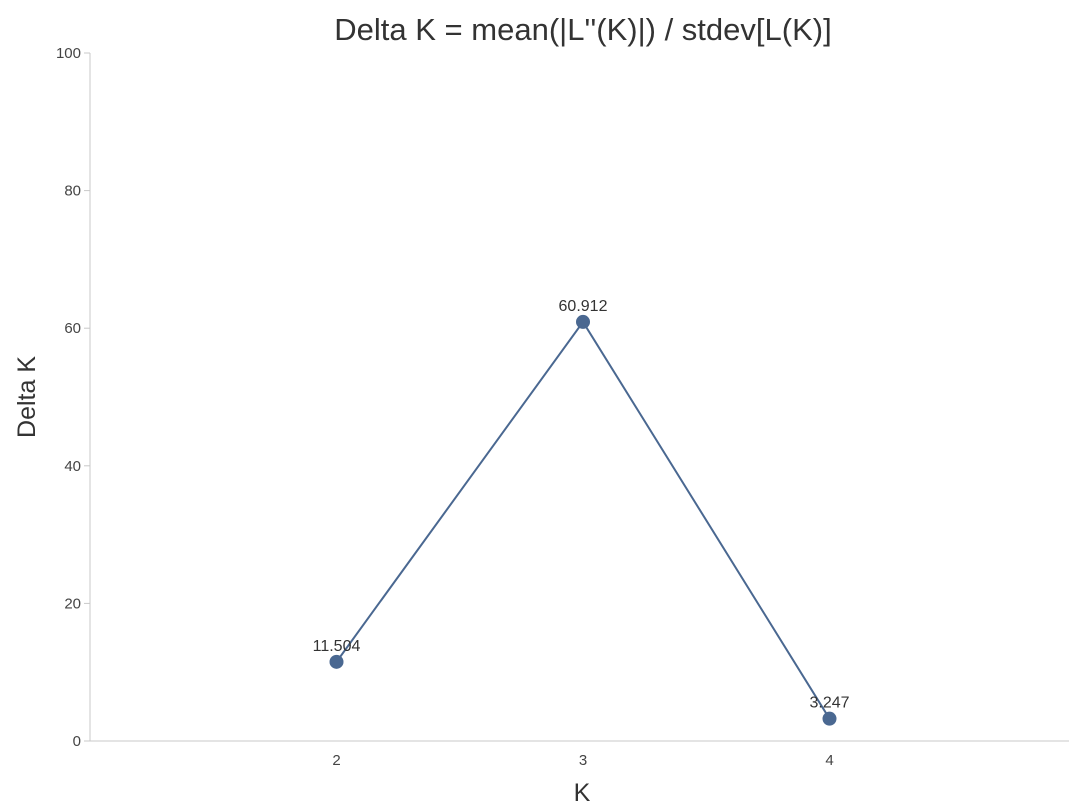 This screenshot has height=810, width=1069. I want to click on y-tick-label: 60, so click(72, 328).